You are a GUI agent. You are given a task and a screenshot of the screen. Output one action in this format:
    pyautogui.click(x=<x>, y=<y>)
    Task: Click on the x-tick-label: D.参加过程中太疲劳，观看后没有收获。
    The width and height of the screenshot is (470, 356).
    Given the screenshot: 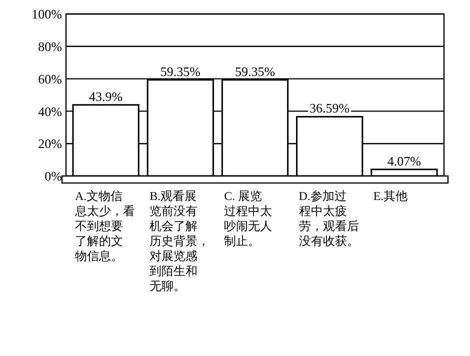 What is the action you would take?
    pyautogui.click(x=328, y=218)
    